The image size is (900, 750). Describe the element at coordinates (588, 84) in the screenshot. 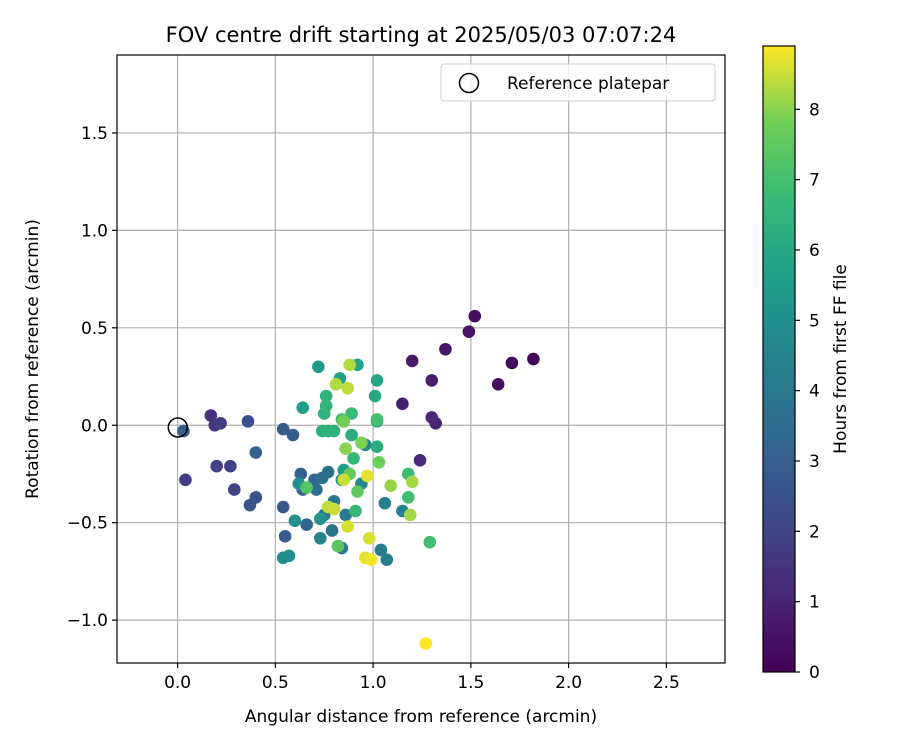

I see `legend-entry-label: Reference platepar` at that location.